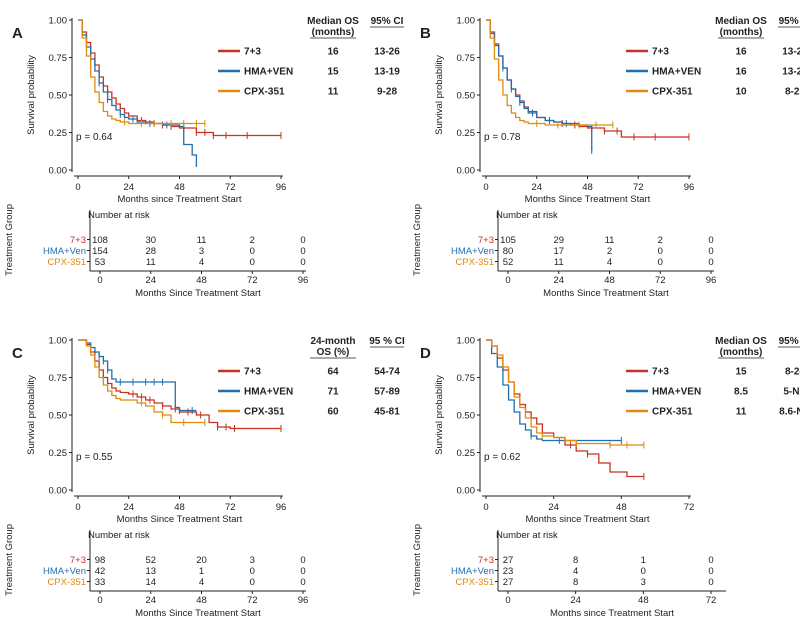 The height and width of the screenshot is (636, 800). I want to click on risk-count: 23, so click(508, 571).